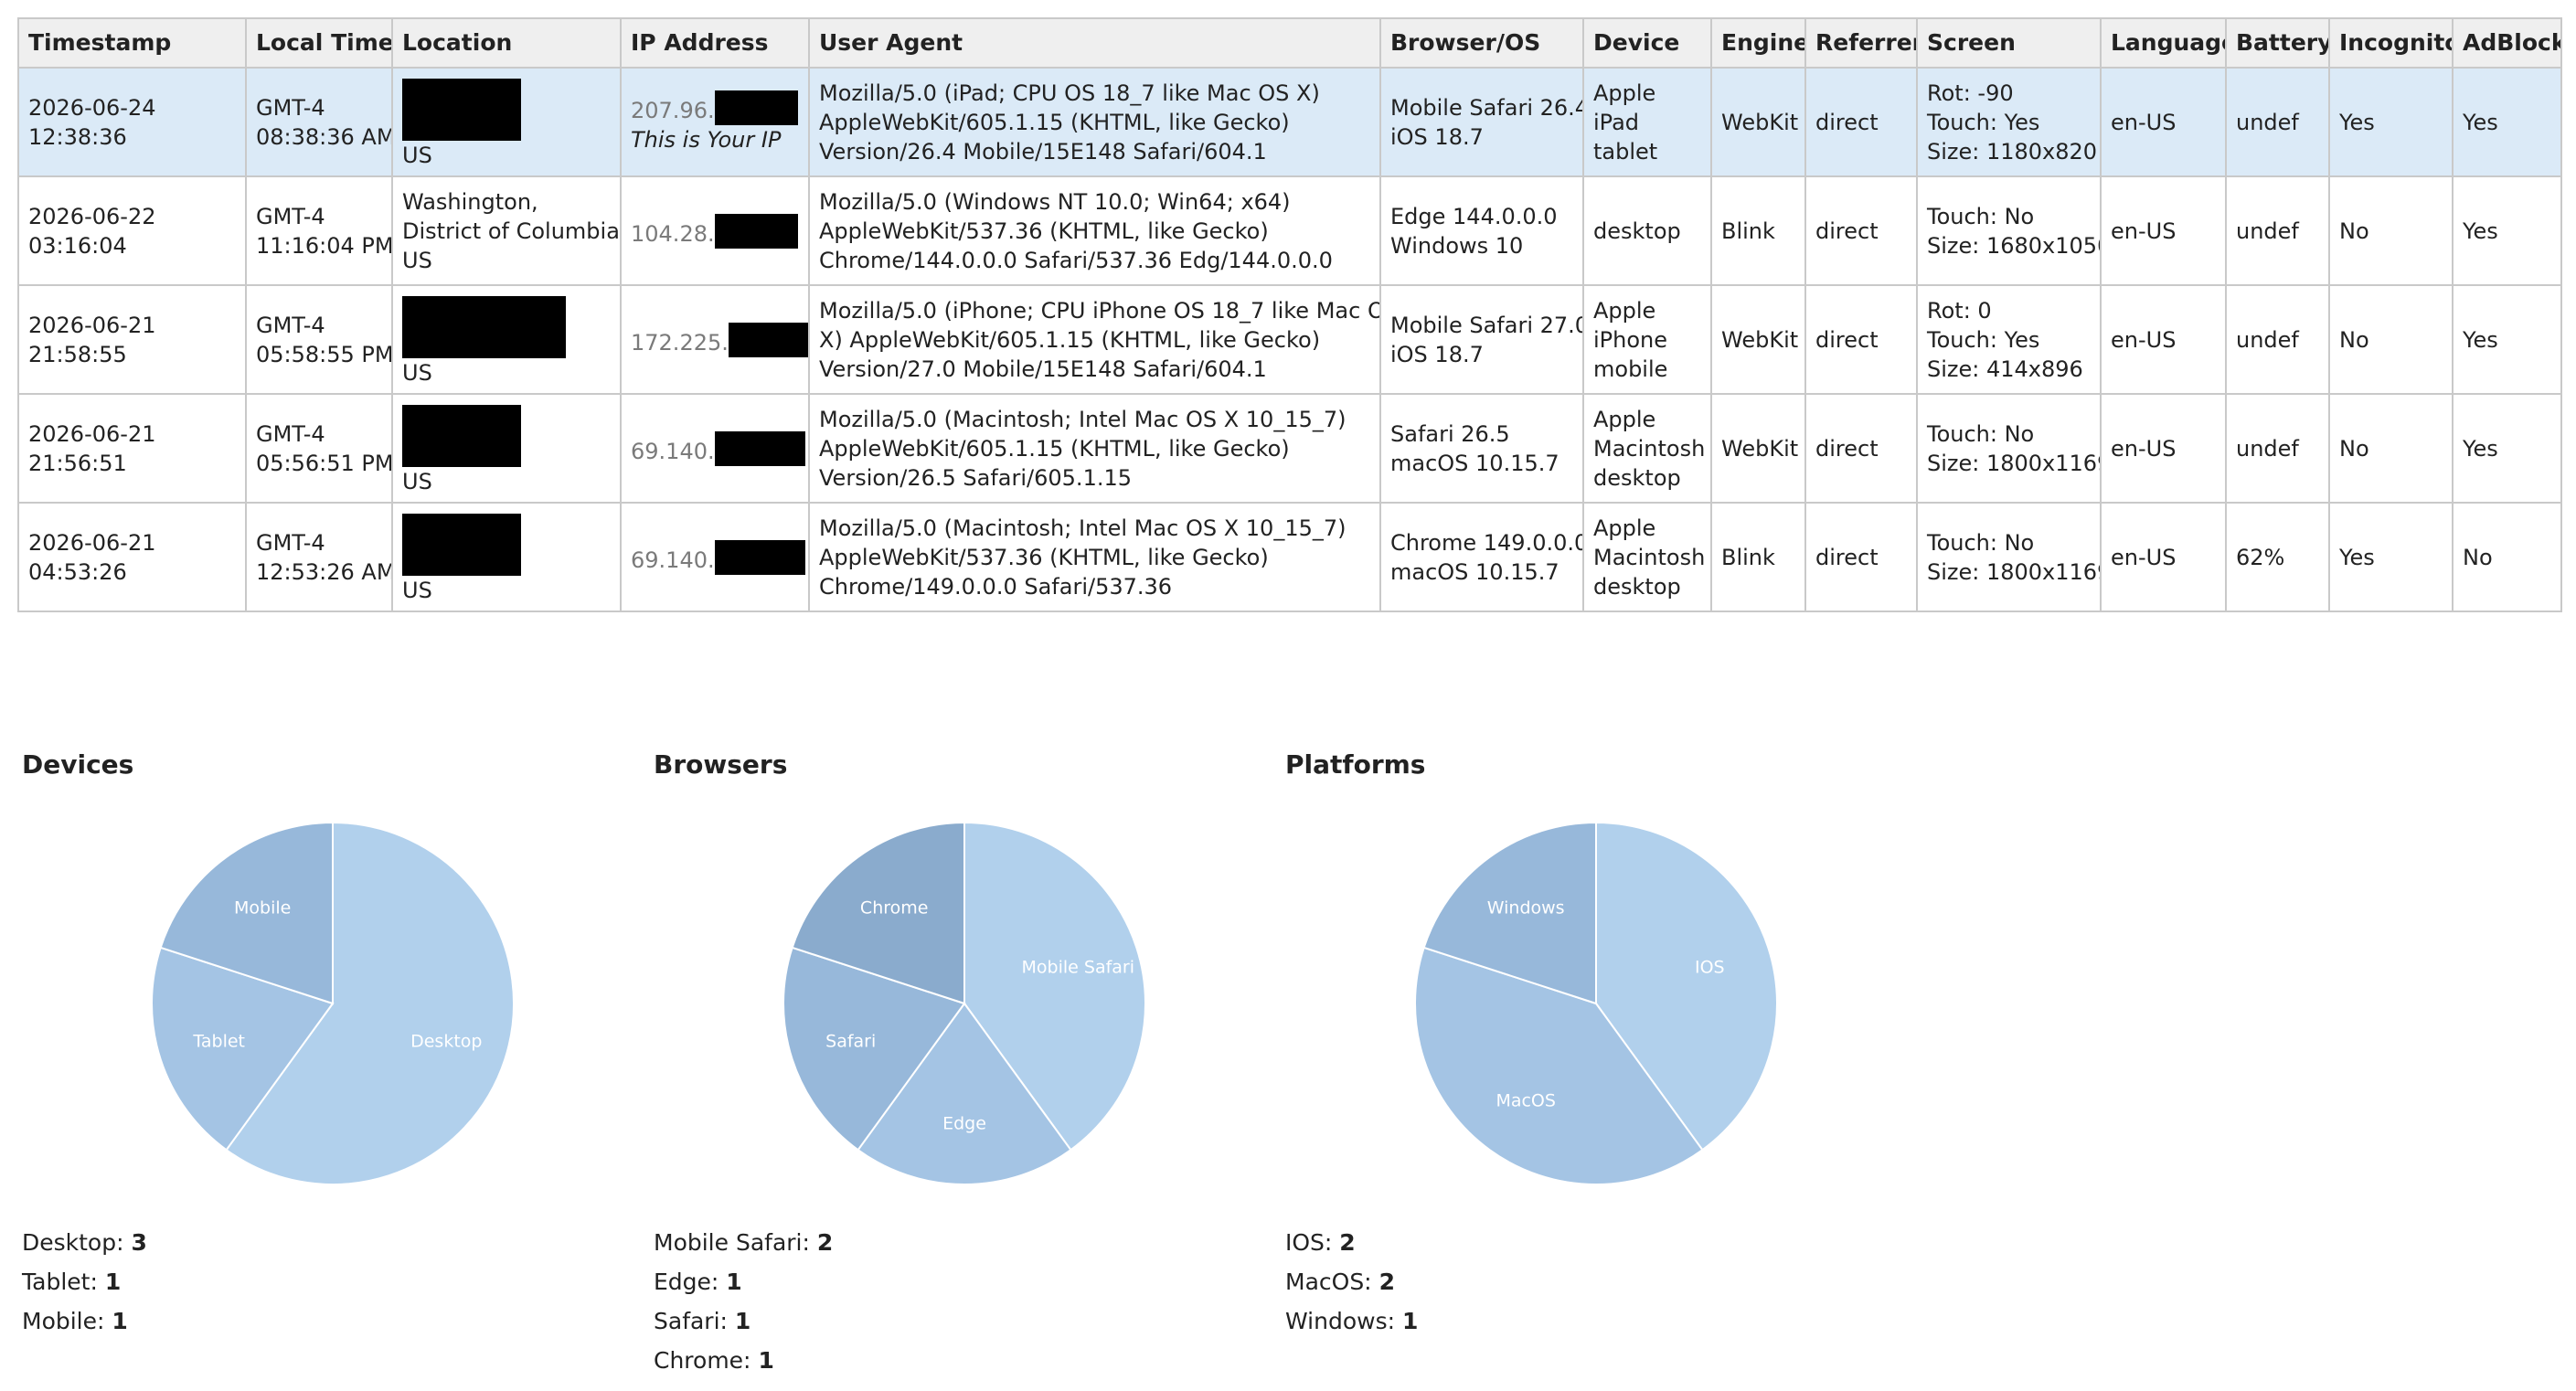 Image resolution: width=2576 pixels, height=1391 pixels. Describe the element at coordinates (1355, 764) in the screenshot. I see `platforms-chart-title: Platforms` at that location.